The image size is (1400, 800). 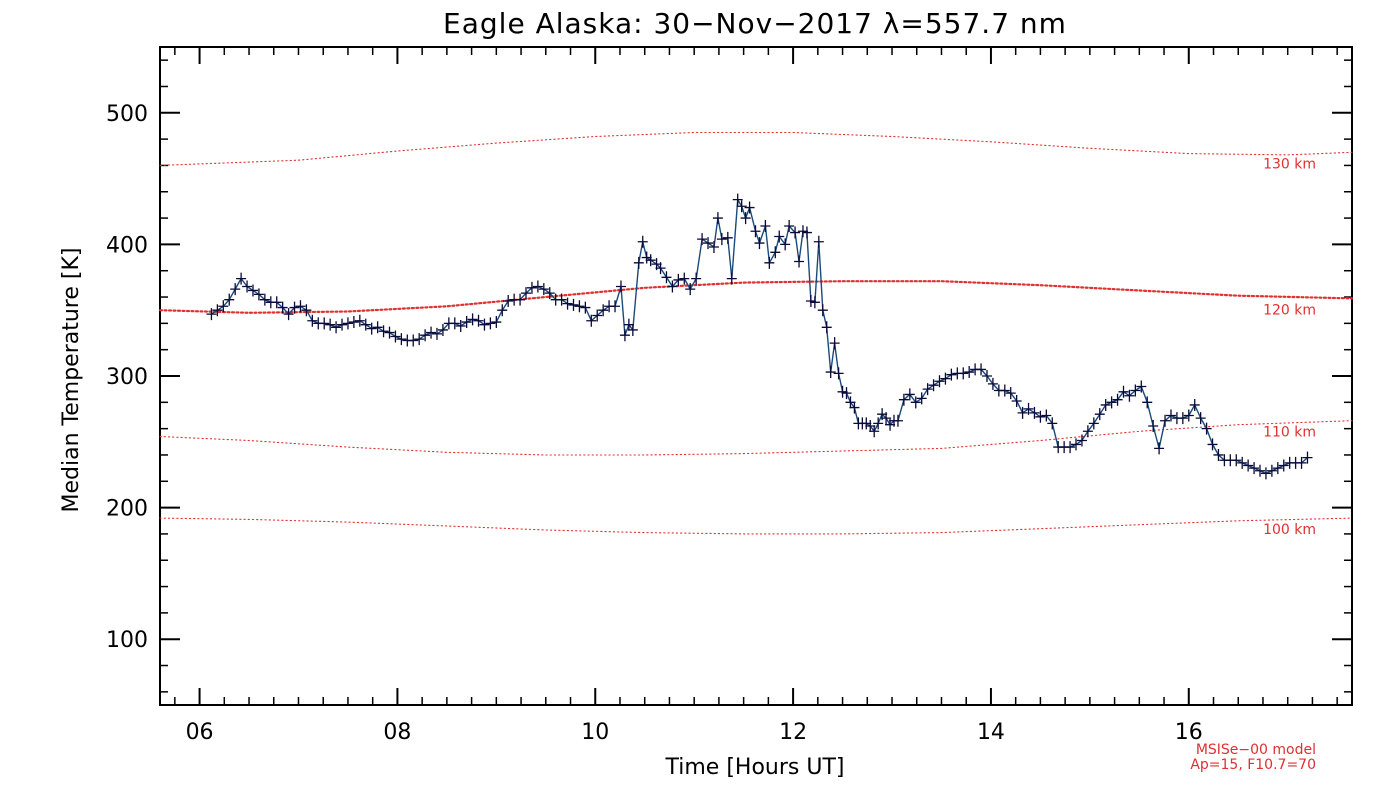 What do you see at coordinates (127, 509) in the screenshot?
I see `y-tick-label: 200` at bounding box center [127, 509].